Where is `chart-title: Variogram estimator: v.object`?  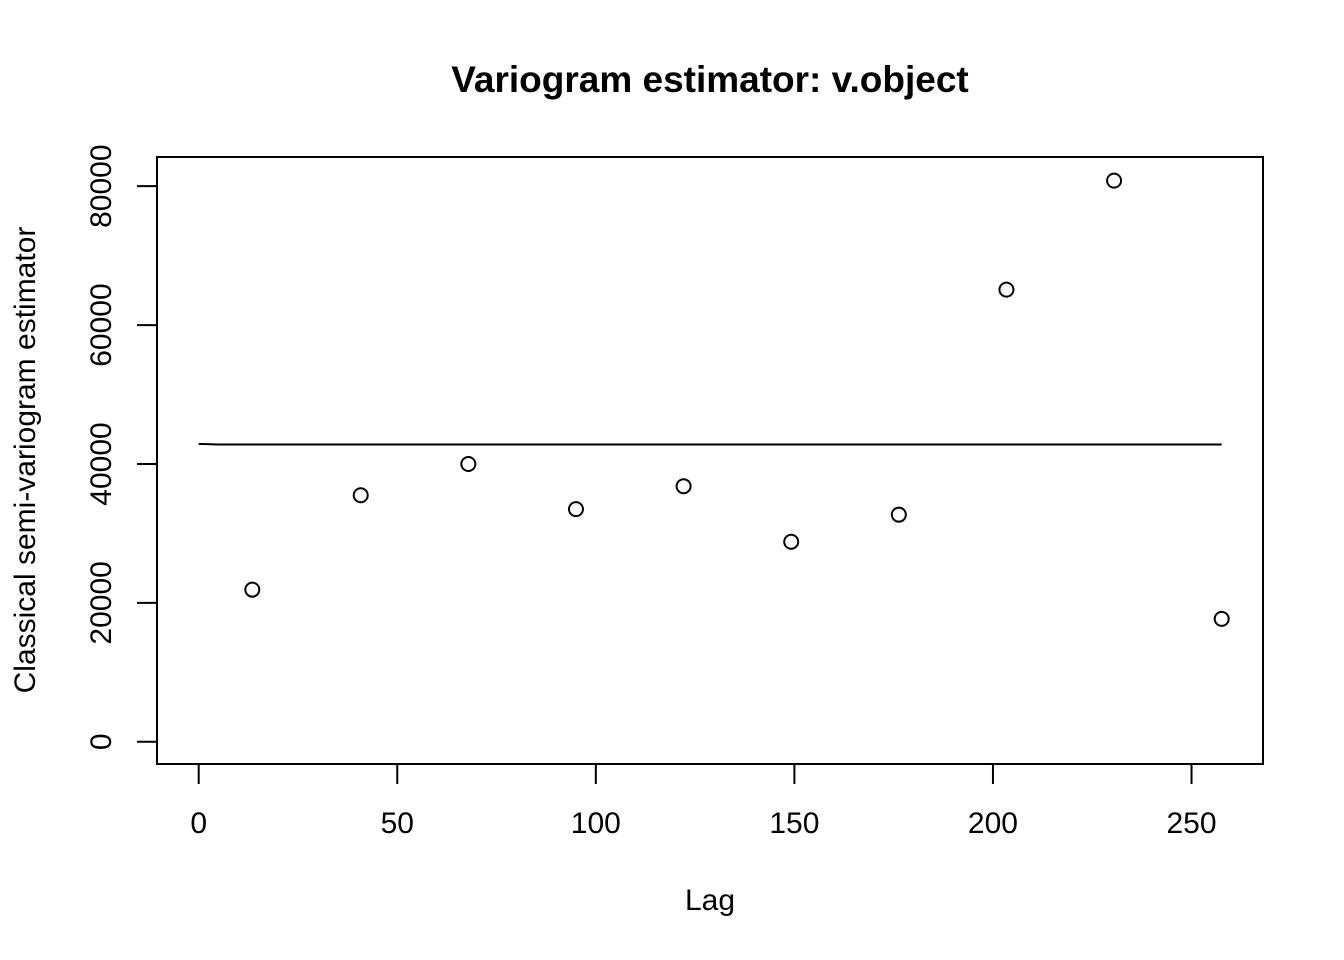
chart-title: Variogram estimator: v.object is located at coordinates (709, 79).